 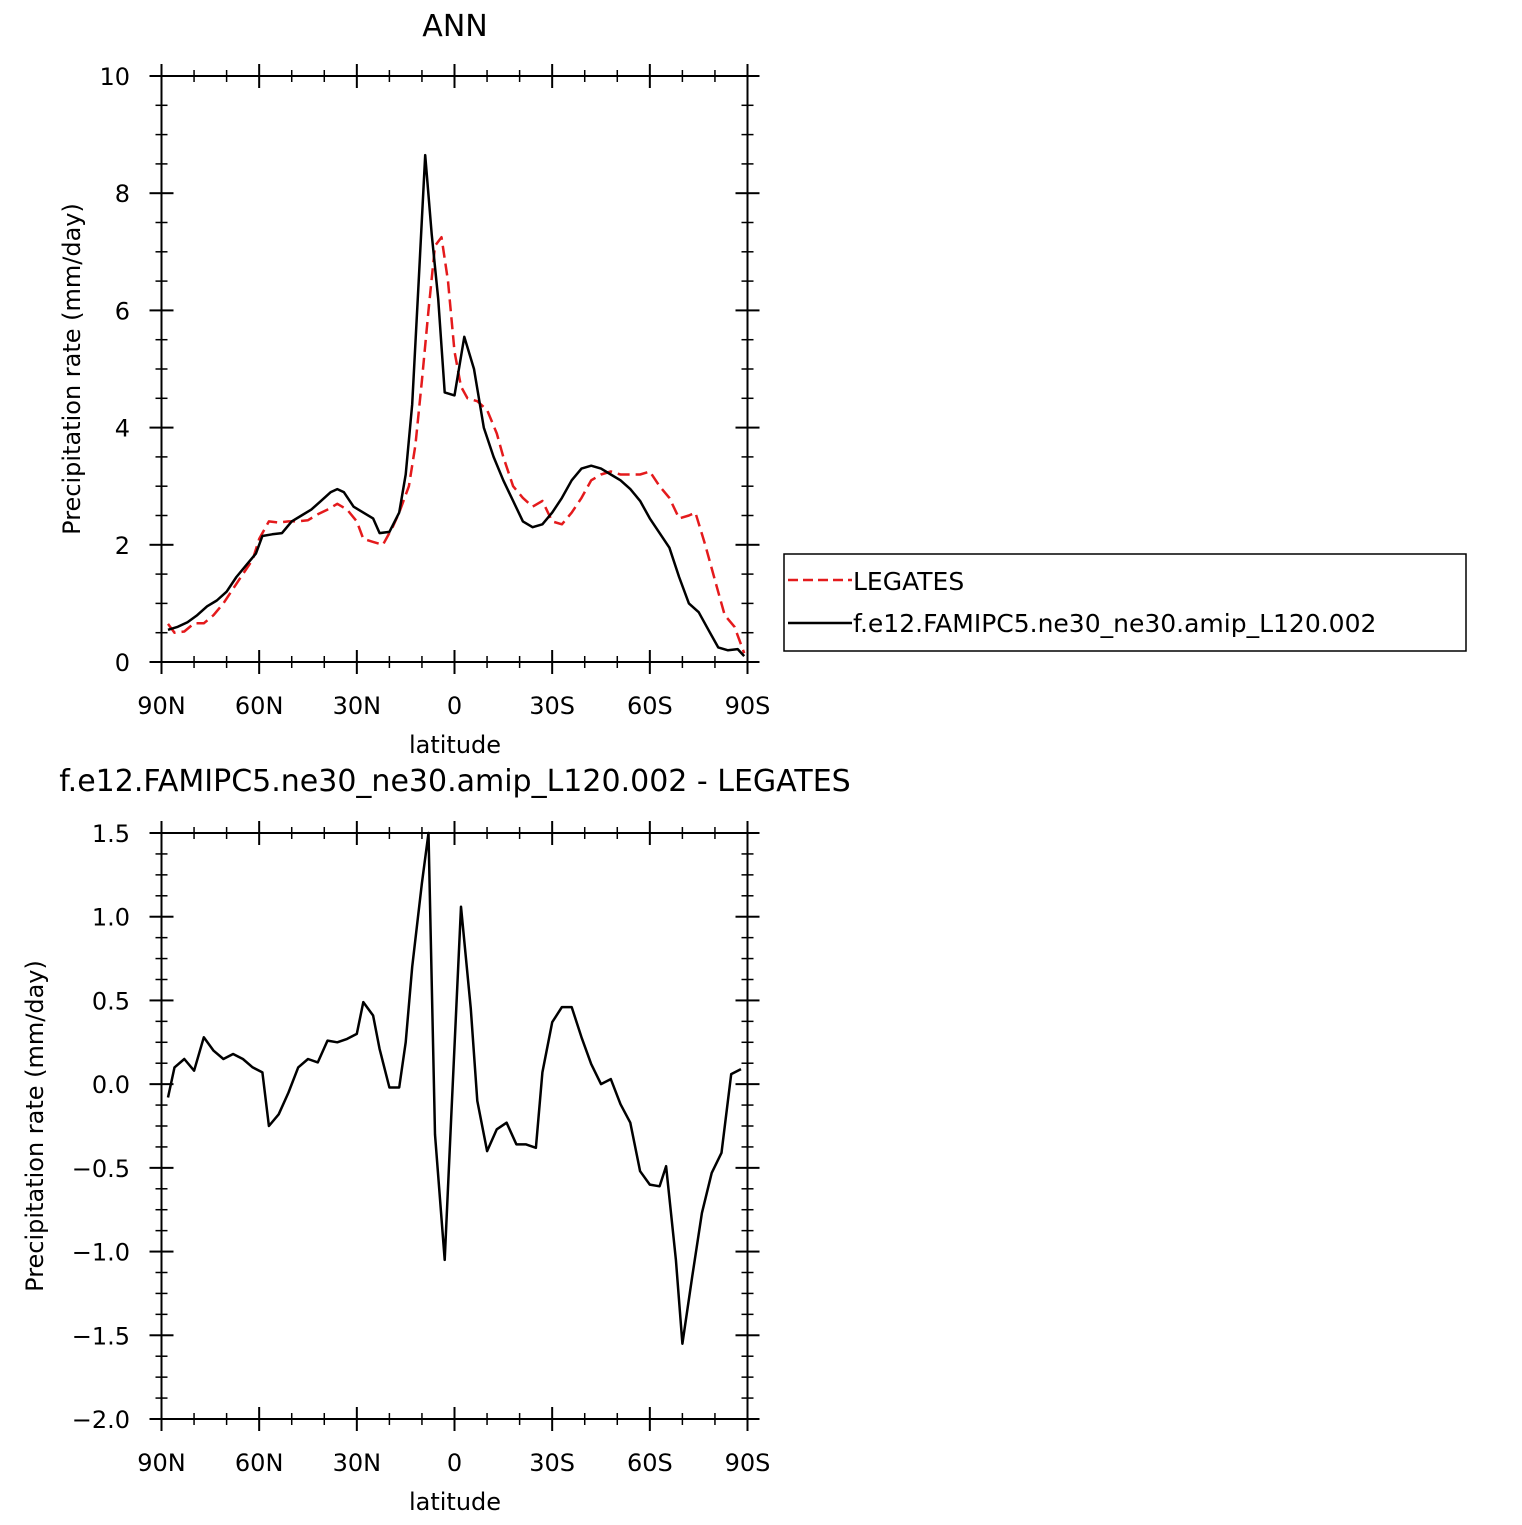 I want to click on y-tick-label: 0.0, so click(x=111, y=1085).